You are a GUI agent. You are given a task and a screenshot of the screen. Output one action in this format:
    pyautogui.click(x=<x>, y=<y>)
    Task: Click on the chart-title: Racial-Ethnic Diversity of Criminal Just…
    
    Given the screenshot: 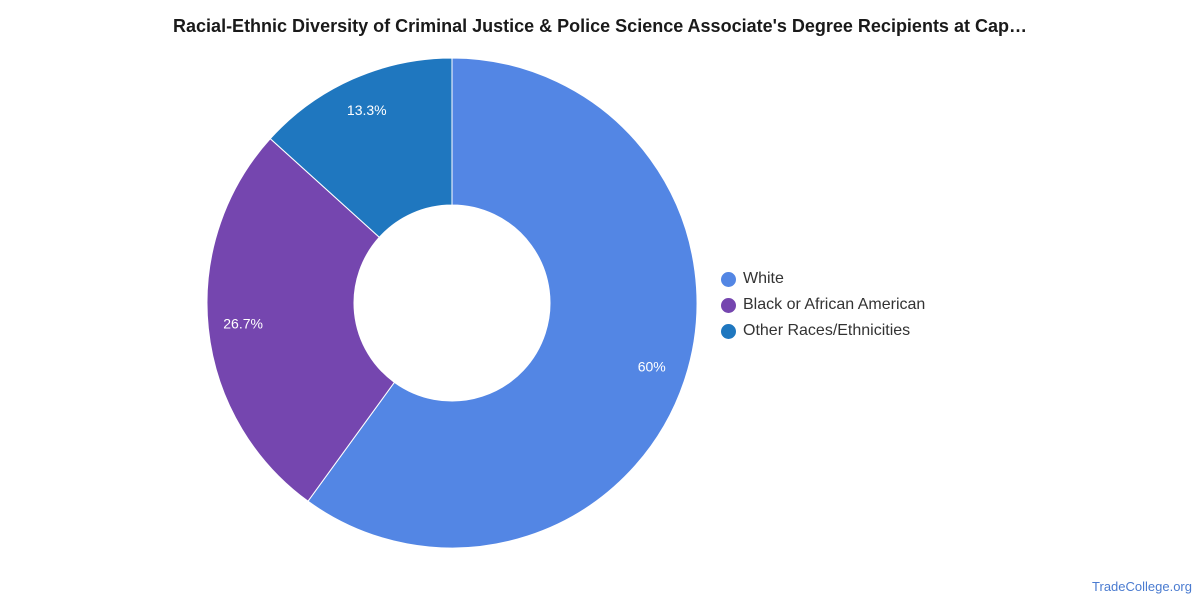 What is the action you would take?
    pyautogui.click(x=600, y=26)
    